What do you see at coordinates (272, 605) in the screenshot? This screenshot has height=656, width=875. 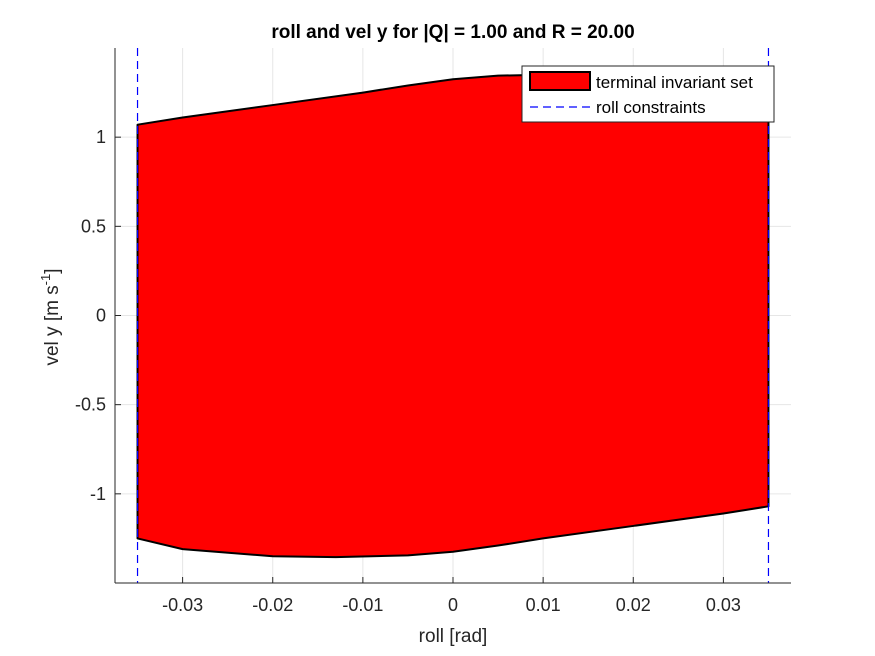 I see `x-tick-label: -0.02` at bounding box center [272, 605].